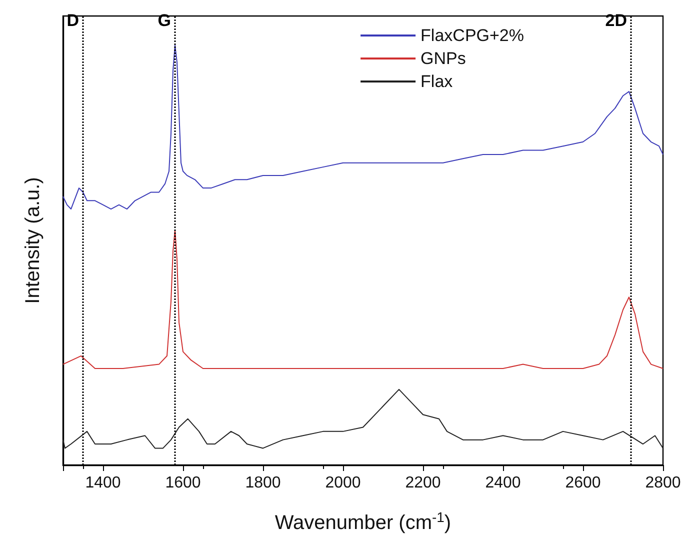 The width and height of the screenshot is (689, 547). I want to click on x-tick-label: 1400, so click(103, 483).